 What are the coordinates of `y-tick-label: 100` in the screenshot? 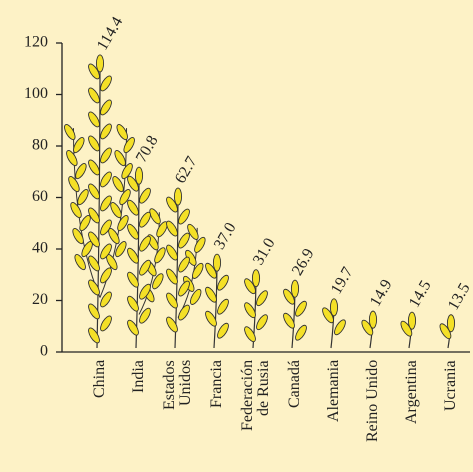 It's located at (36, 93).